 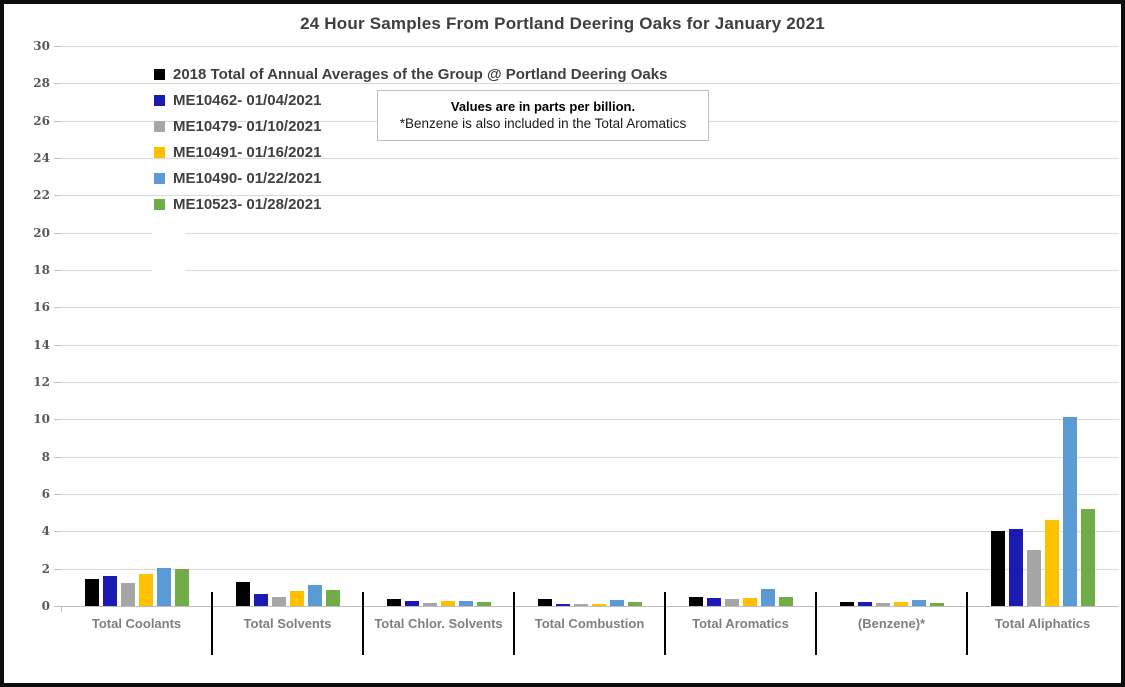 What do you see at coordinates (332, 598) in the screenshot?
I see `bar-s5-c1` at bounding box center [332, 598].